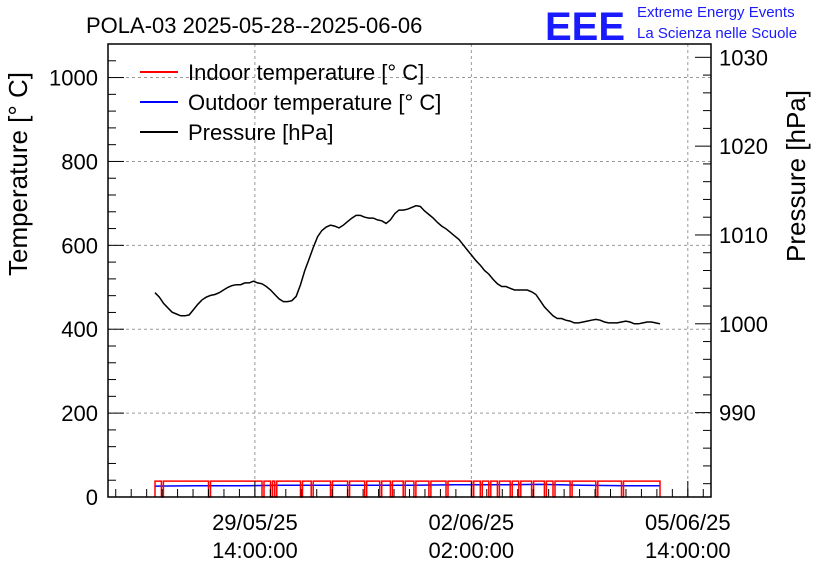 The height and width of the screenshot is (572, 836). Describe the element at coordinates (314, 102) in the screenshot. I see `legend-label-outdoor: Outdoor temperature [° C]` at that location.